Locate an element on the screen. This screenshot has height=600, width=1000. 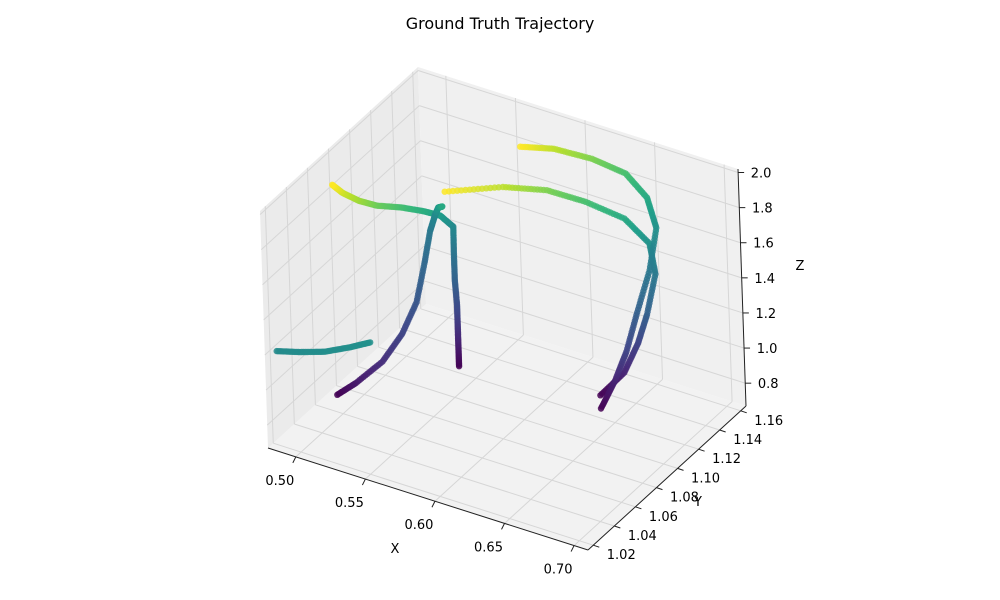
x-axis-line is located at coordinates (428, 499).